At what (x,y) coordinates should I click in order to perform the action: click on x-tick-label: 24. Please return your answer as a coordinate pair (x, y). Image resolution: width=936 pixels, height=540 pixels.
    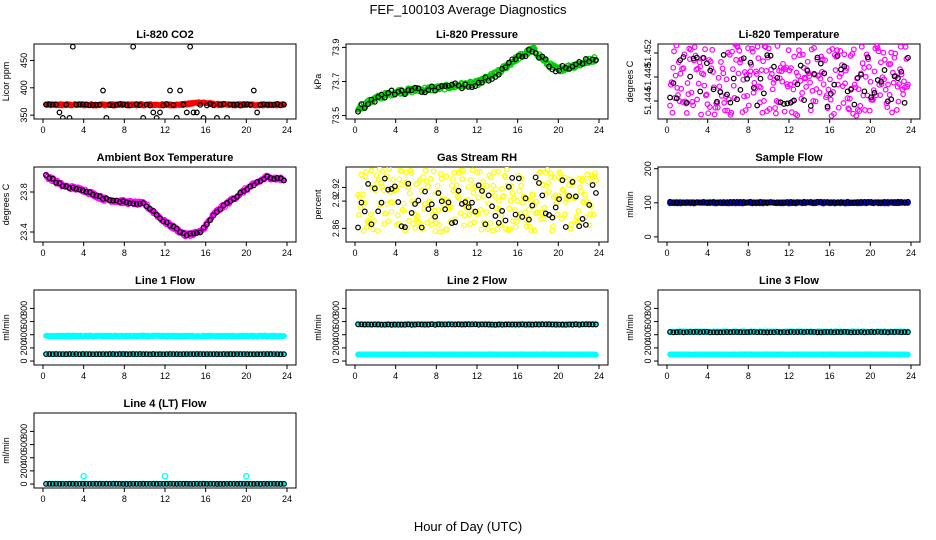
    Looking at the image, I should click on (911, 376).